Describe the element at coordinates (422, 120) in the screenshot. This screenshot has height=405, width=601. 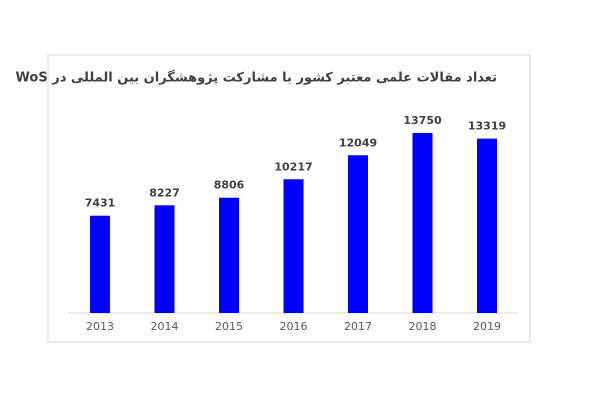
I see `data-label: 13750` at that location.